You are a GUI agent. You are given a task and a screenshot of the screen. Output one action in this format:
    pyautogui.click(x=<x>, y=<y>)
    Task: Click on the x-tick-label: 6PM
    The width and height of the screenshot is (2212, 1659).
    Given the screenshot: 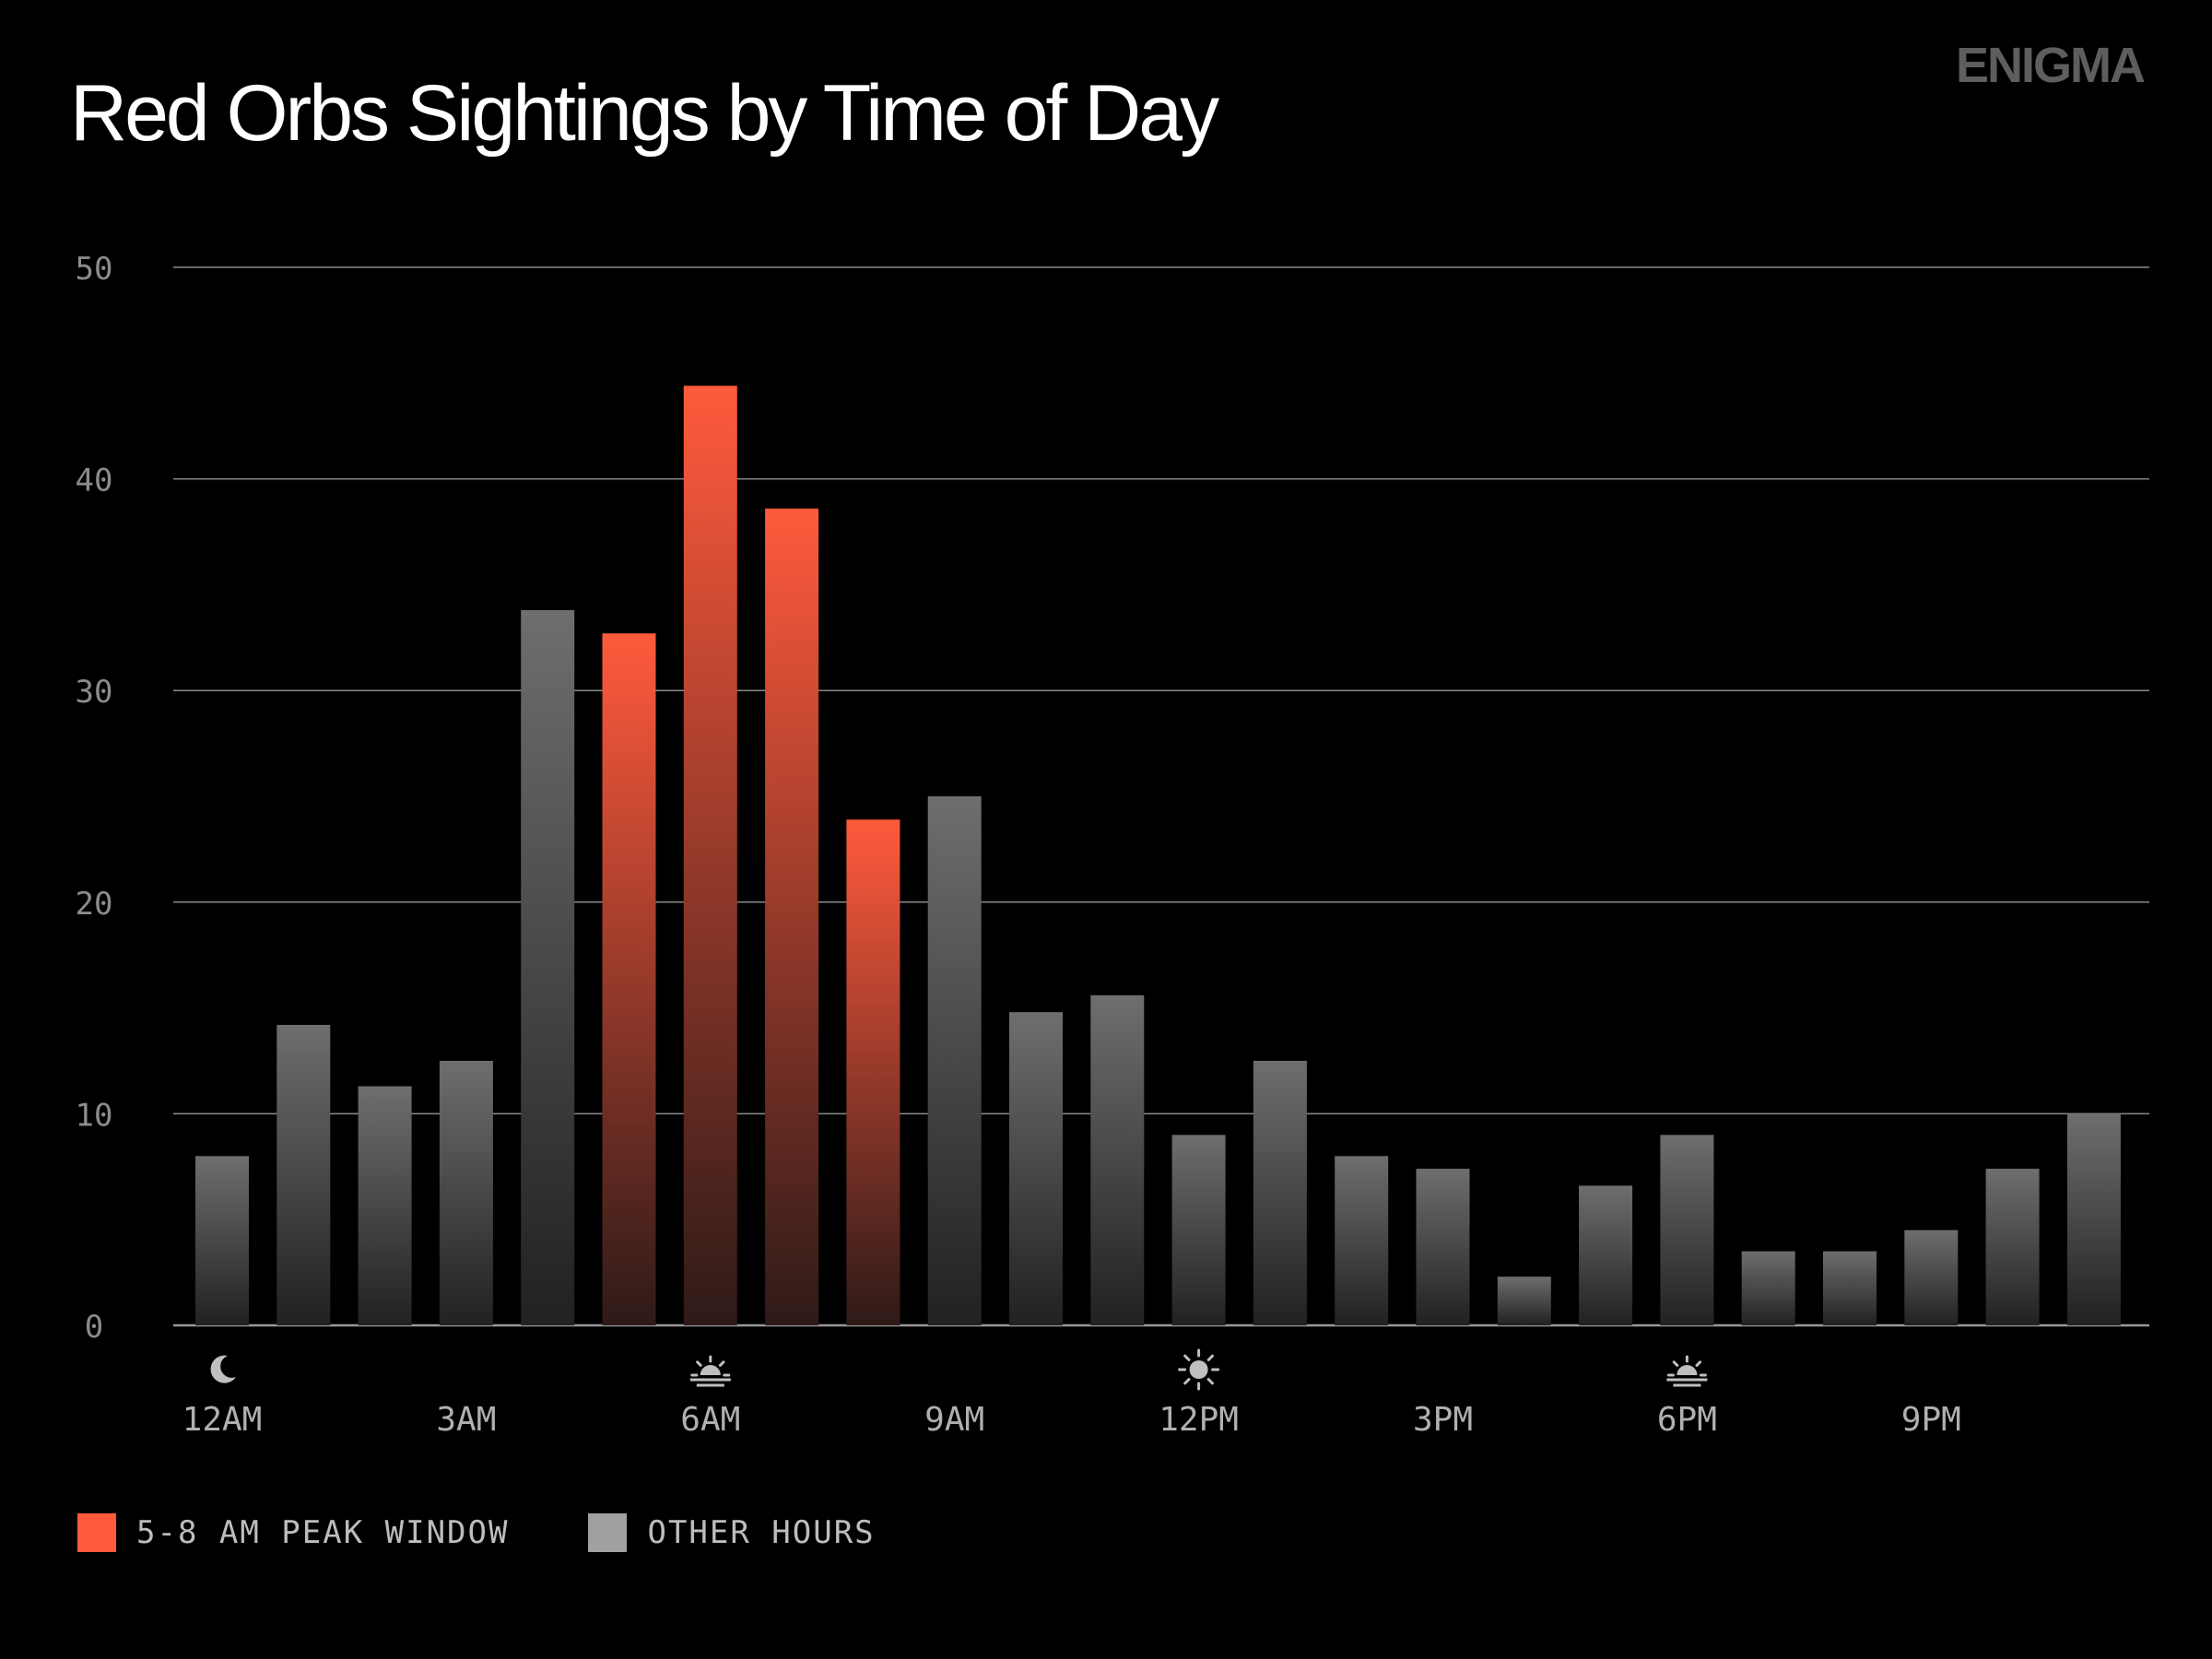 What is the action you would take?
    pyautogui.click(x=1687, y=1420)
    